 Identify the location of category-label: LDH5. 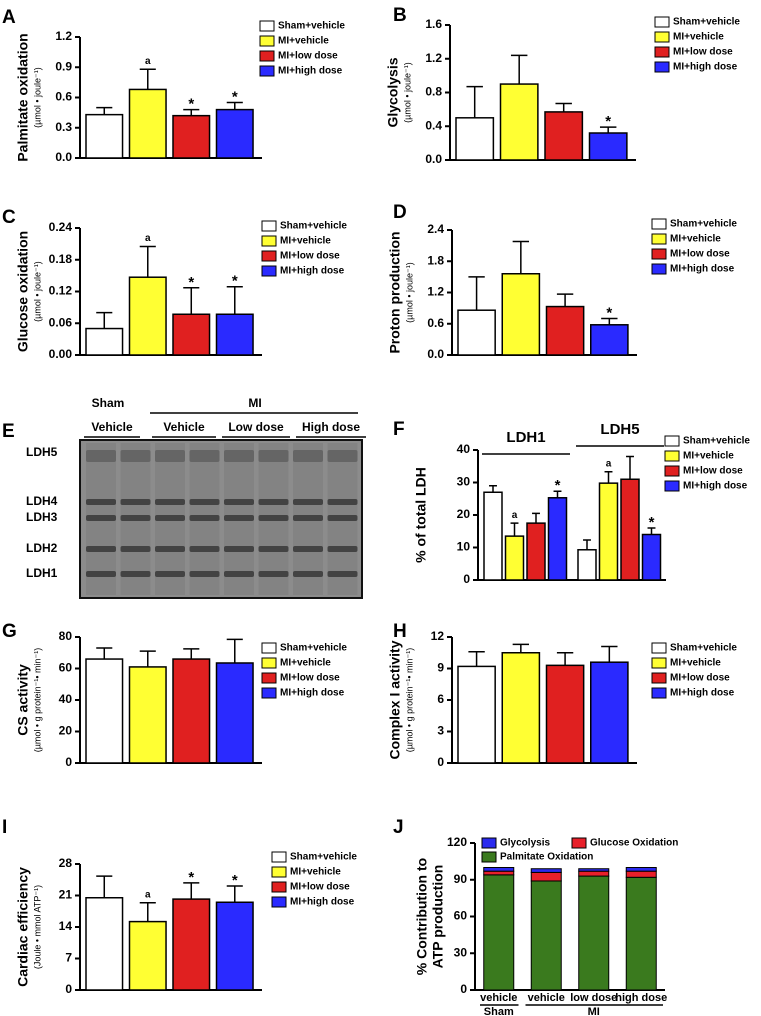
(619, 429).